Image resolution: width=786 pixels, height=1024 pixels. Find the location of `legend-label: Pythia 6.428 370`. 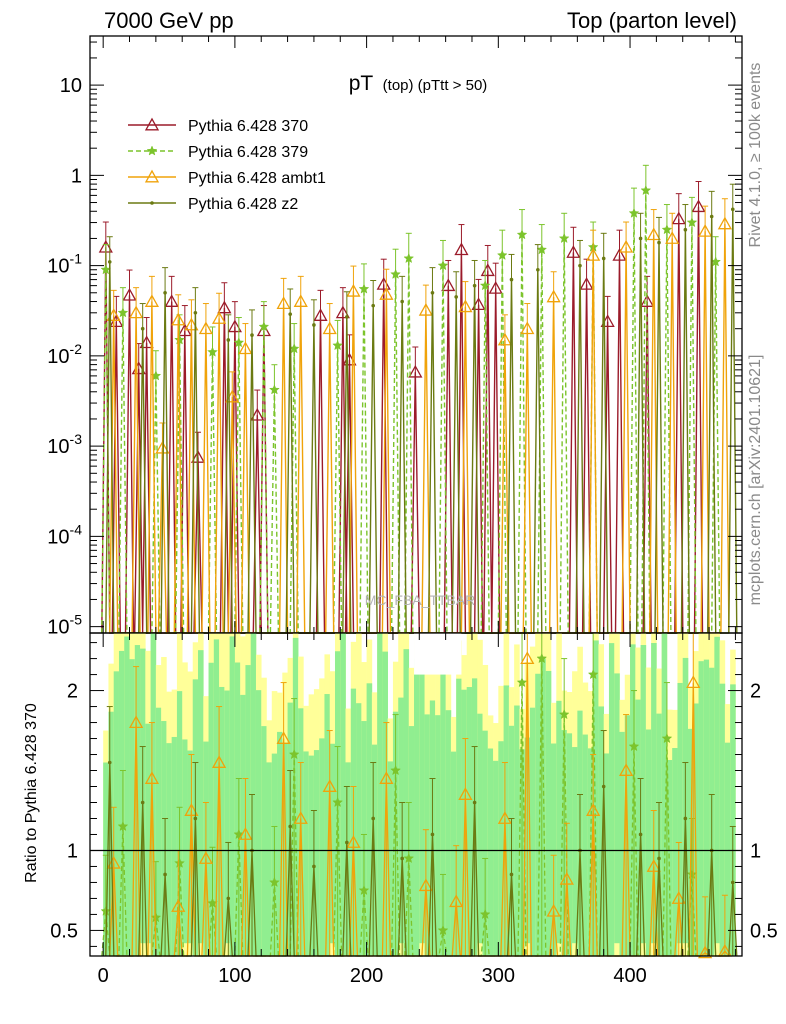

legend-label: Pythia 6.428 370 is located at coordinates (248, 126).